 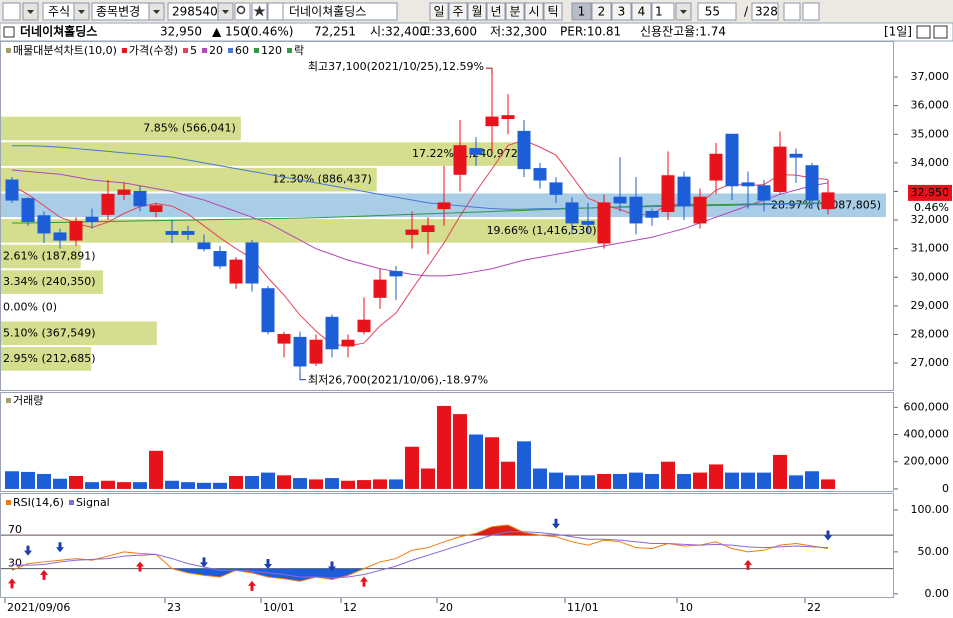 What do you see at coordinates (118, 12) in the screenshot?
I see `change-stock: 종목변경` at bounding box center [118, 12].